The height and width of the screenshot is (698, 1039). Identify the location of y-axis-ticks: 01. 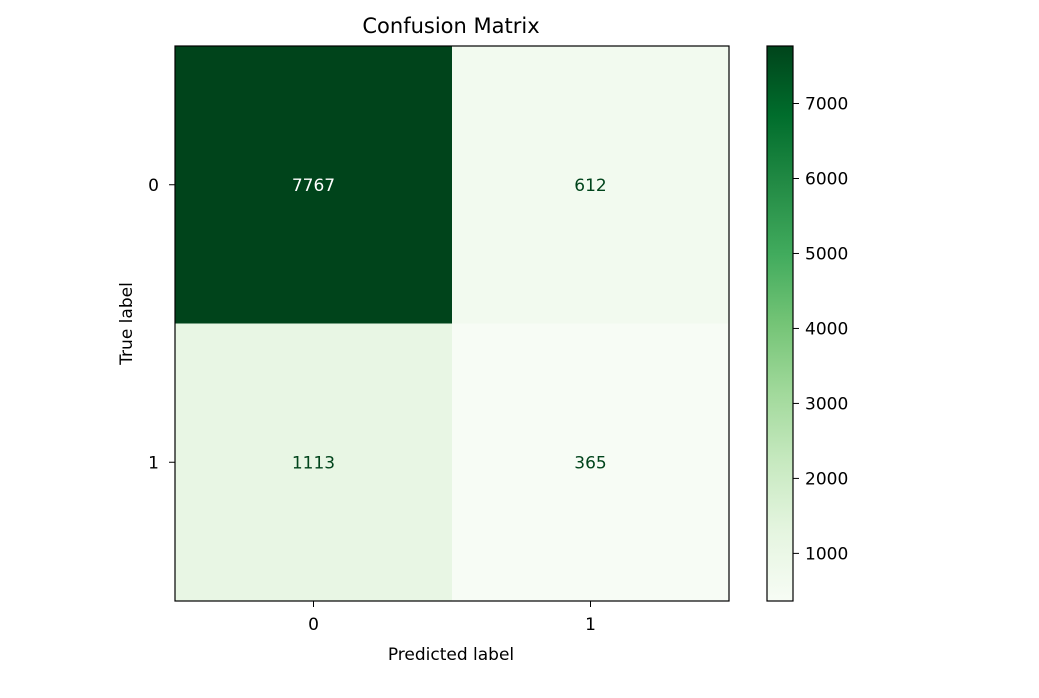
(161, 324).